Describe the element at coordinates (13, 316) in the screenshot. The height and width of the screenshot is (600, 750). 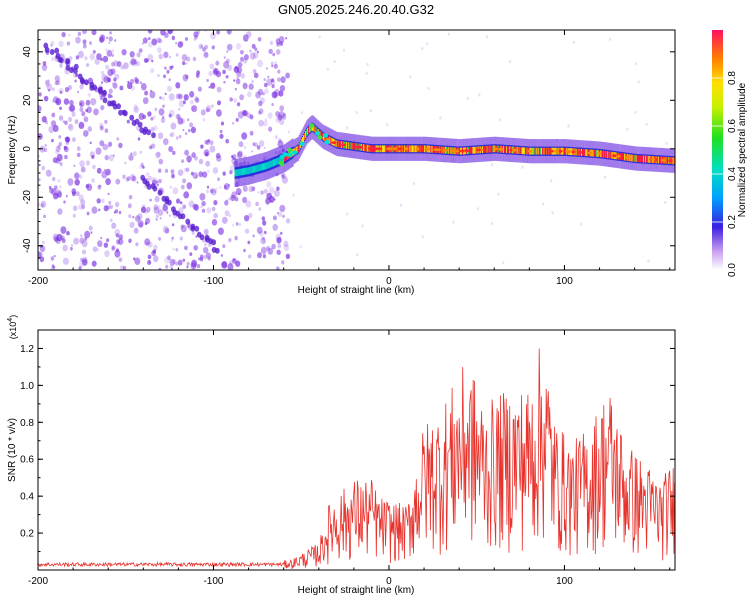
I see `snr-multiplier-close: )` at that location.